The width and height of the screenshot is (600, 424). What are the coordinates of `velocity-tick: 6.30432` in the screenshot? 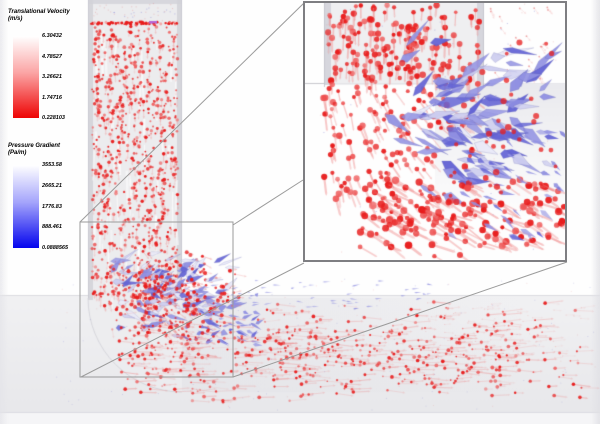 It's located at (52, 36).